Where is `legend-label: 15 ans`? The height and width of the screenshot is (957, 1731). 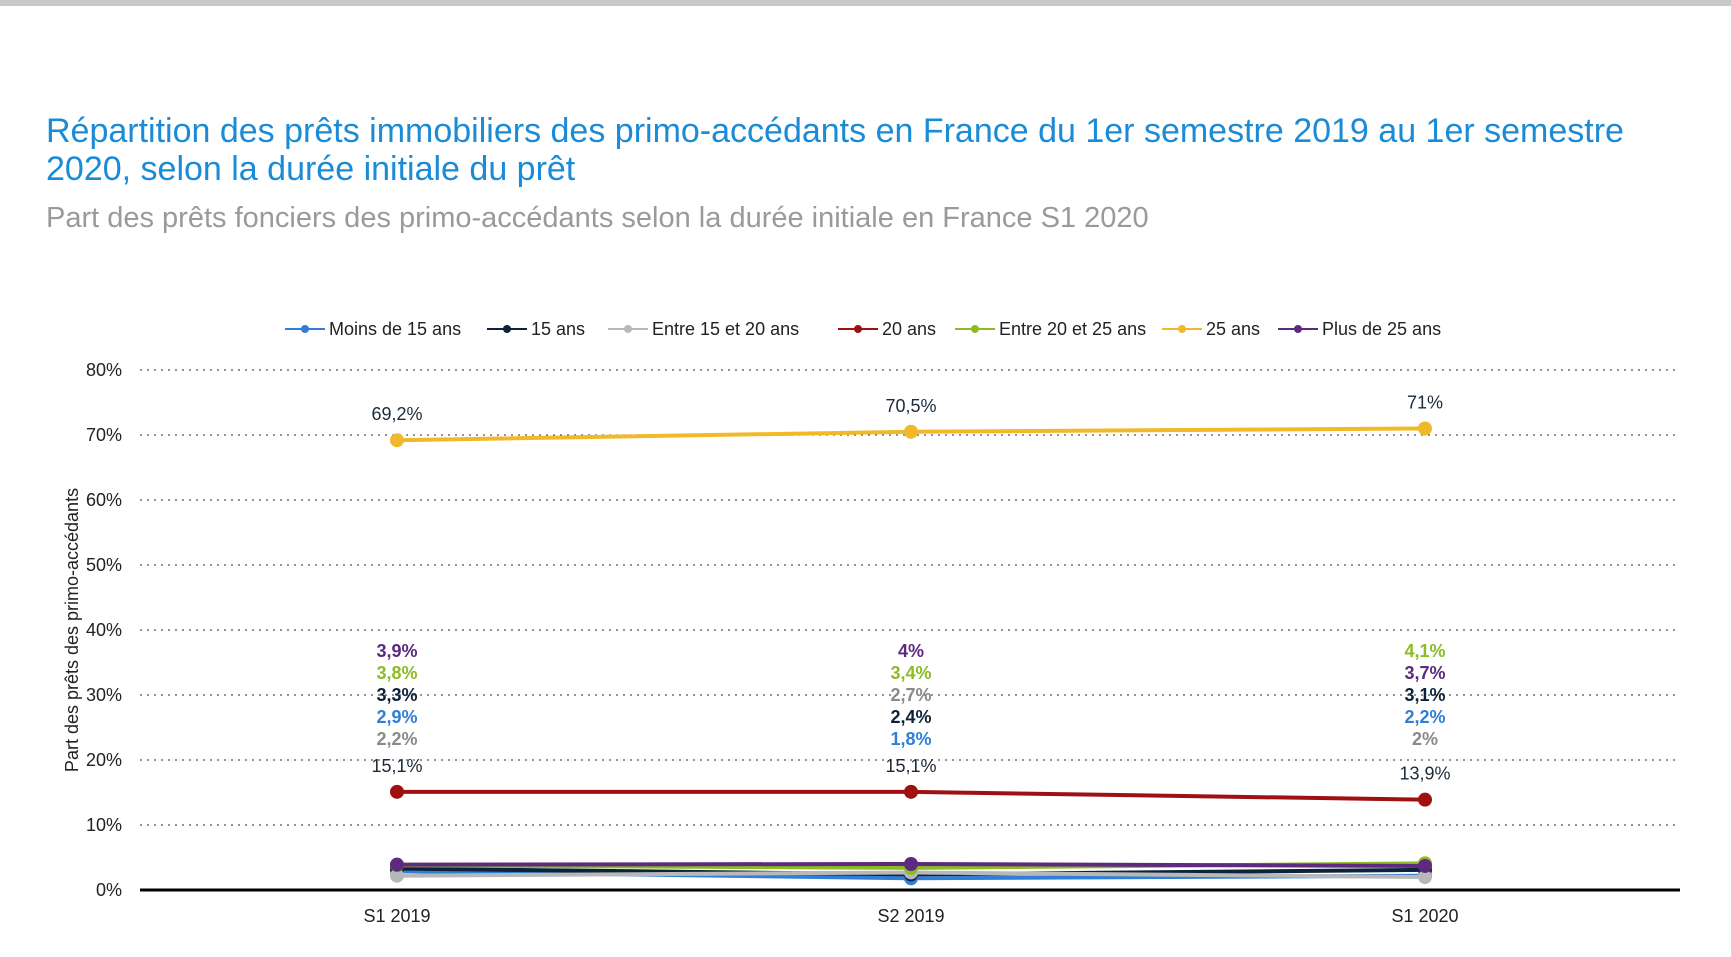 legend-label: 15 ans is located at coordinates (558, 329).